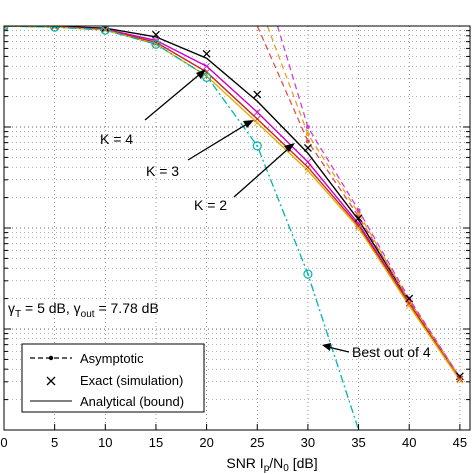  Describe the element at coordinates (460, 442) in the screenshot. I see `x-tick-label-45: 45` at that location.